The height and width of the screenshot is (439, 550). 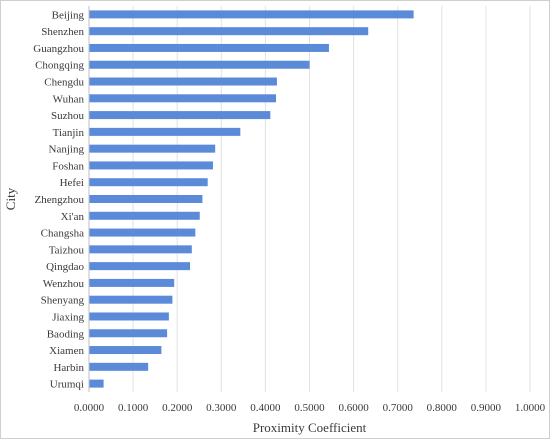 I want to click on category-label: Suzhou, so click(x=68, y=116).